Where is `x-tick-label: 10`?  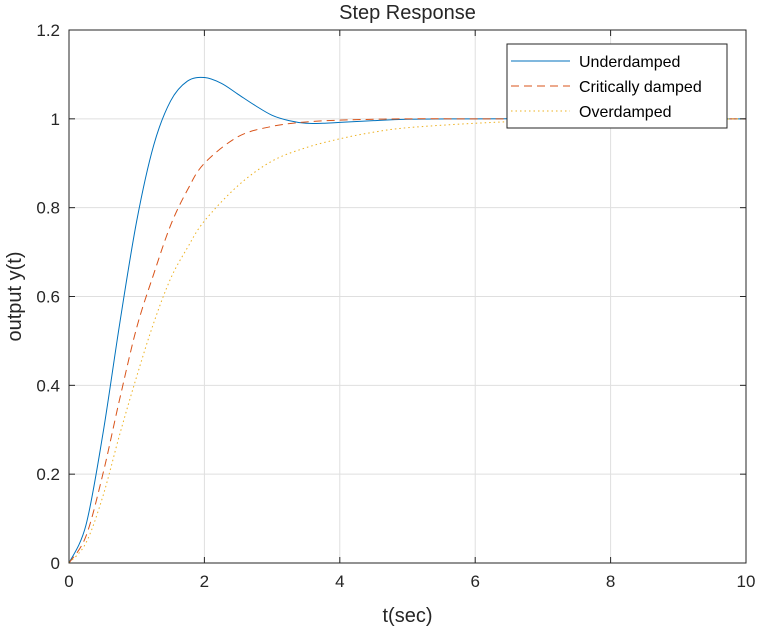
x-tick-label: 10 is located at coordinates (746, 581).